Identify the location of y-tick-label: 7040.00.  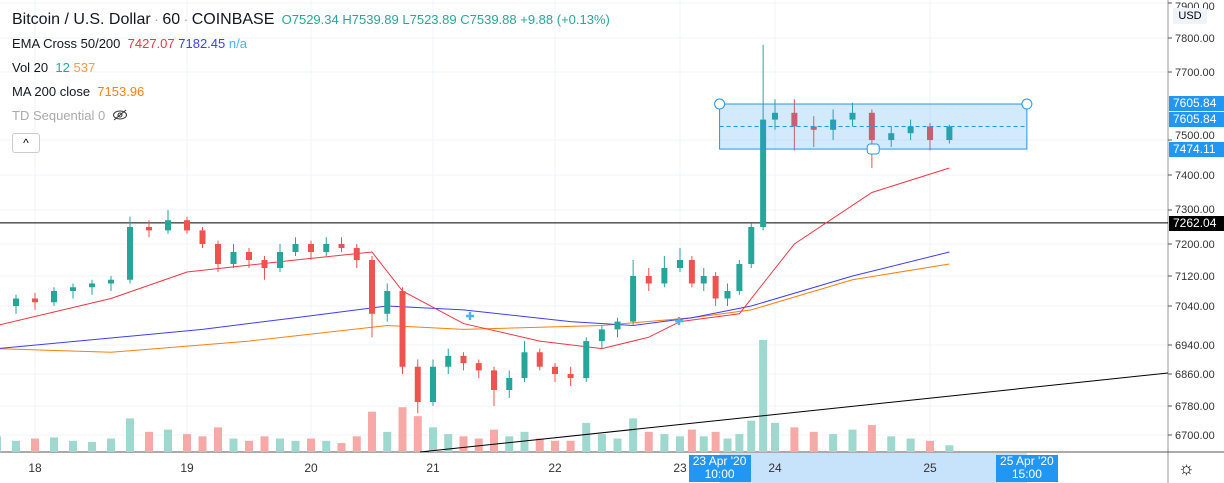
(1195, 307).